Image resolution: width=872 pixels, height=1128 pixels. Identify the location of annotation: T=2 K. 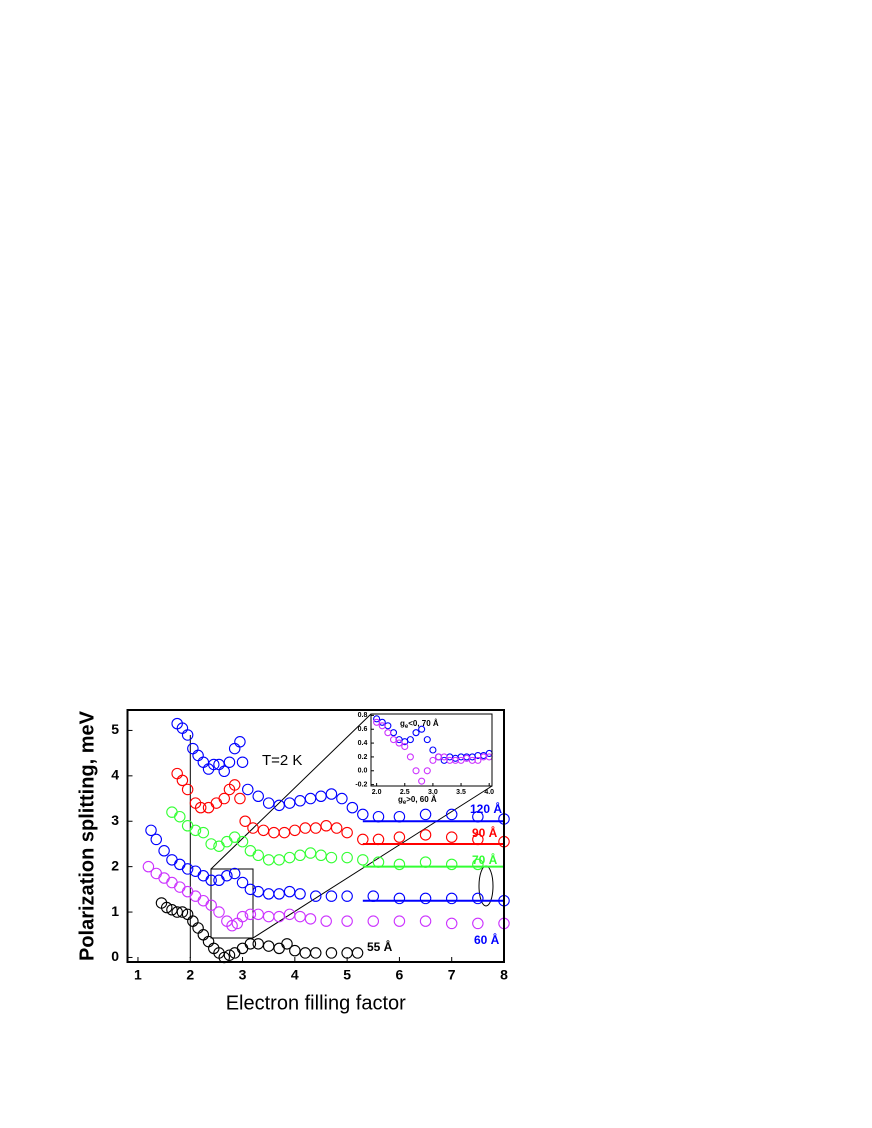
(282, 760).